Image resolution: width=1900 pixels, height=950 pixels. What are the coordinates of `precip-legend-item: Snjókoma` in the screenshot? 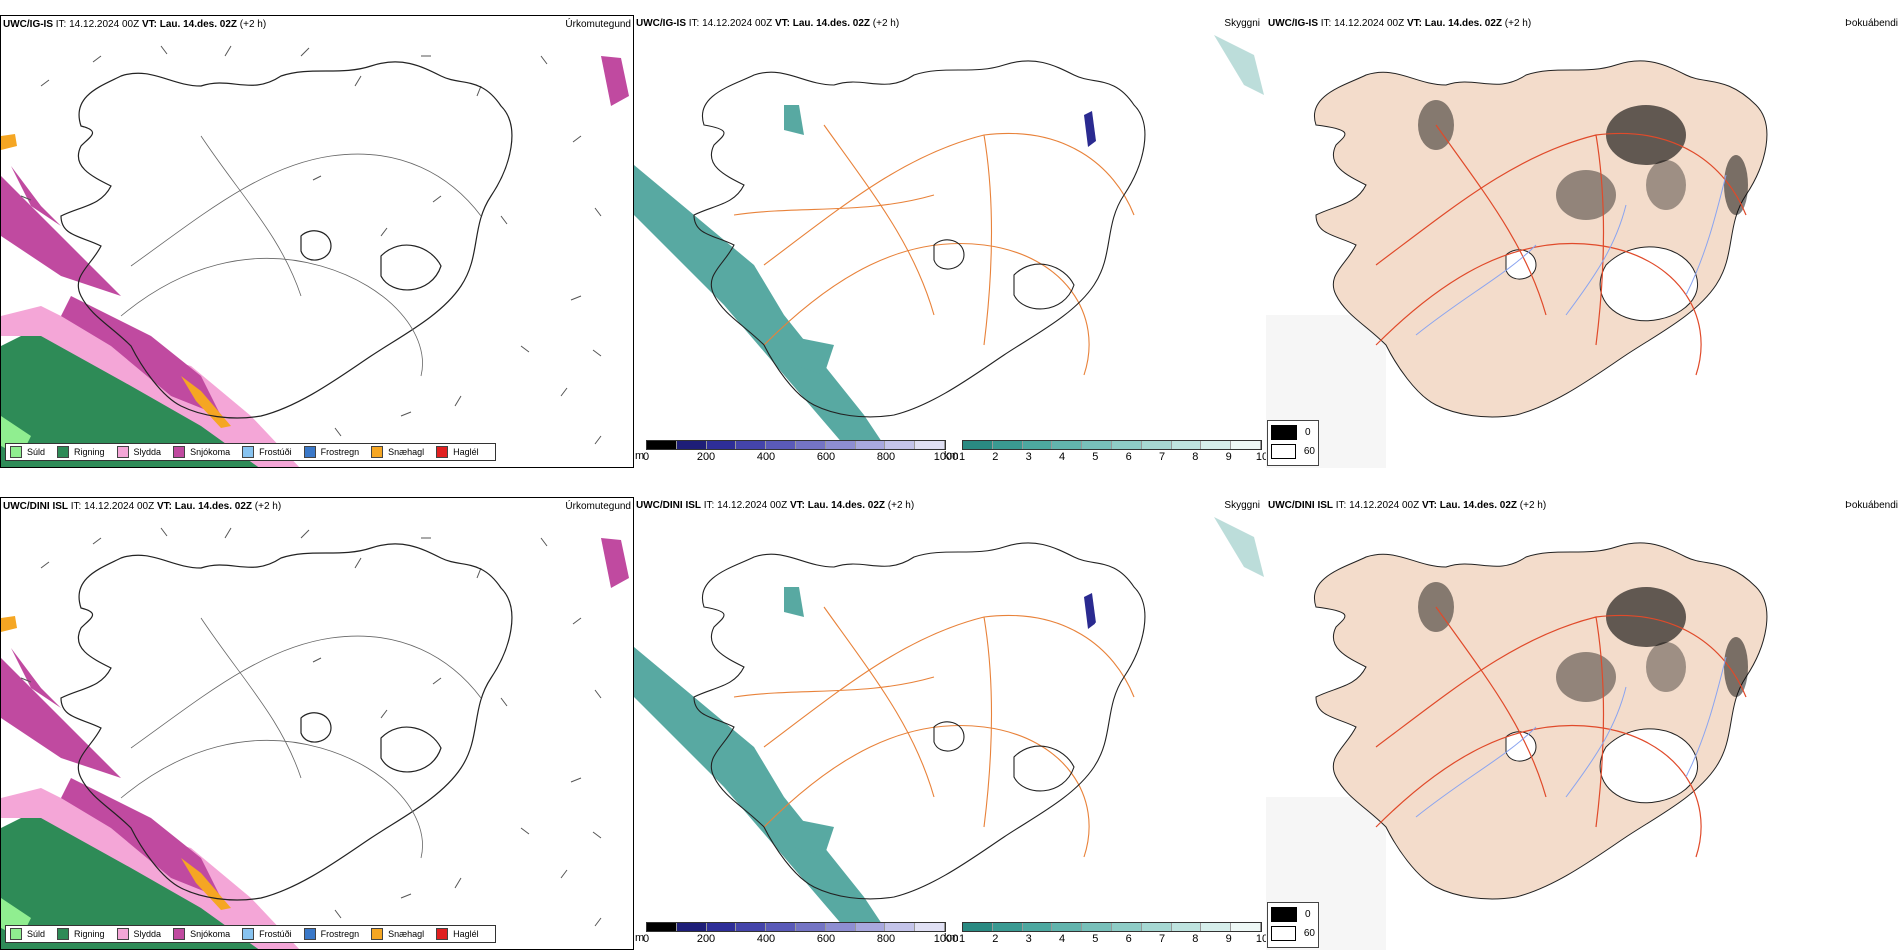 It's located at (201, 452).